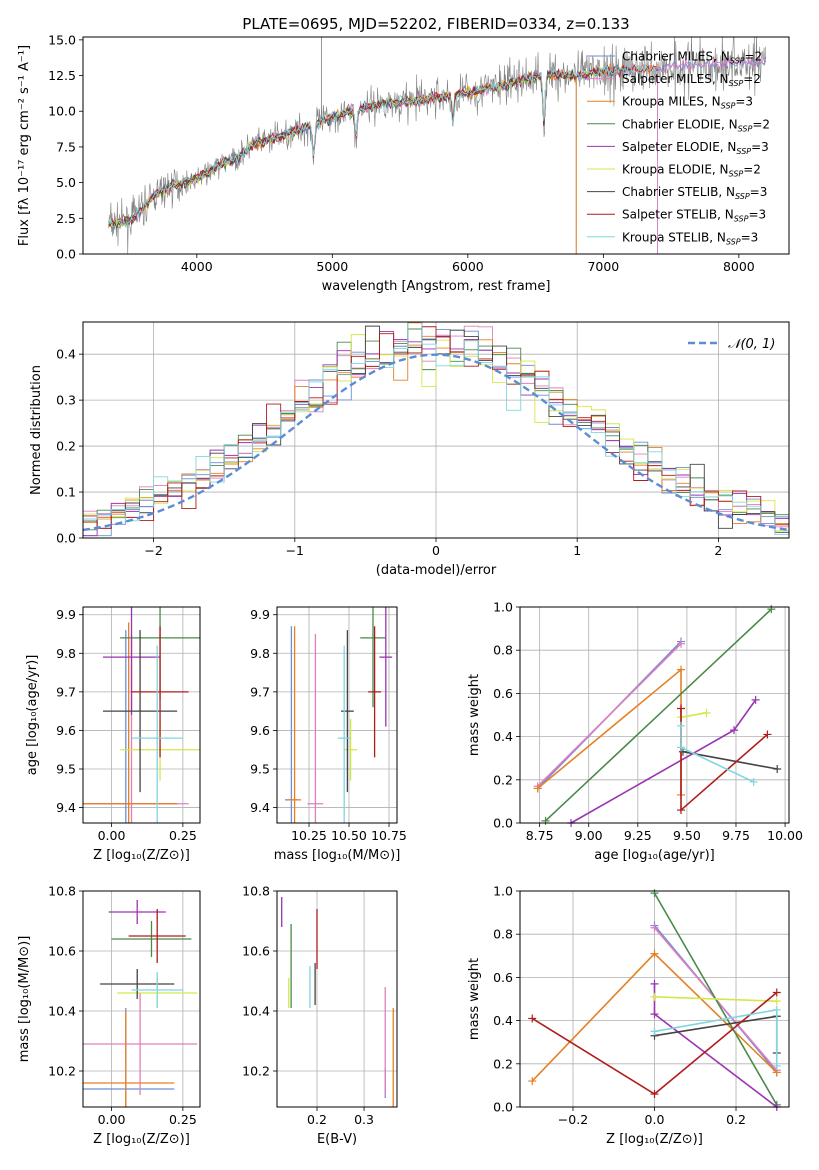 The height and width of the screenshot is (1170, 819). Describe the element at coordinates (260, 769) in the screenshot. I see `y-tick-label: 9.5` at that location.